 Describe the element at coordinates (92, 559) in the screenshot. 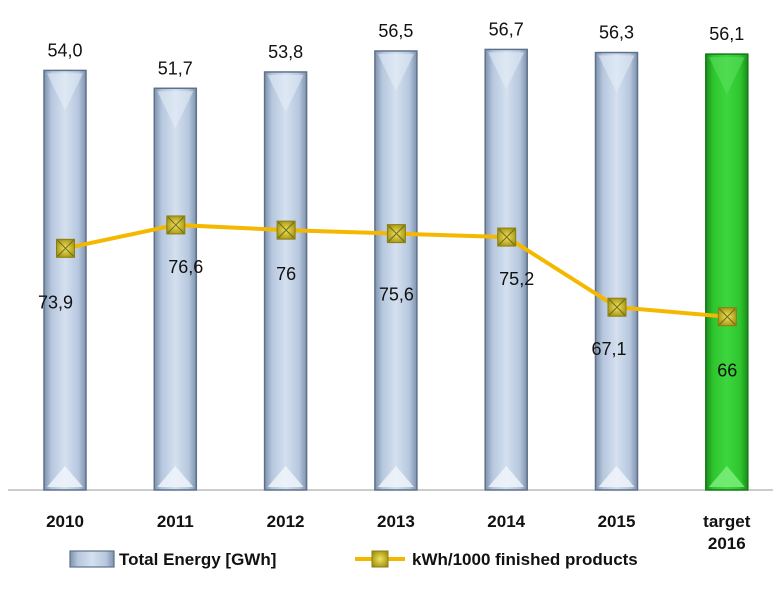

I see `legend-bar-swatch` at that location.